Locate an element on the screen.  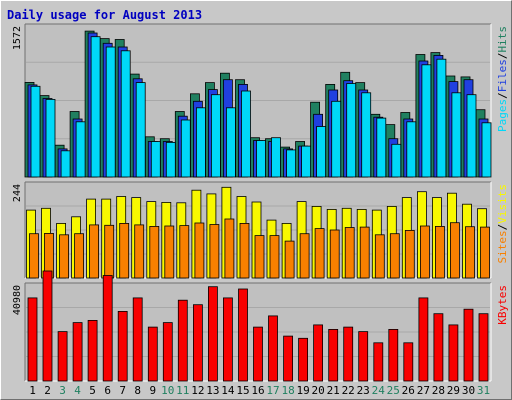
x-tick-label: 8 is located at coordinates (137, 390).